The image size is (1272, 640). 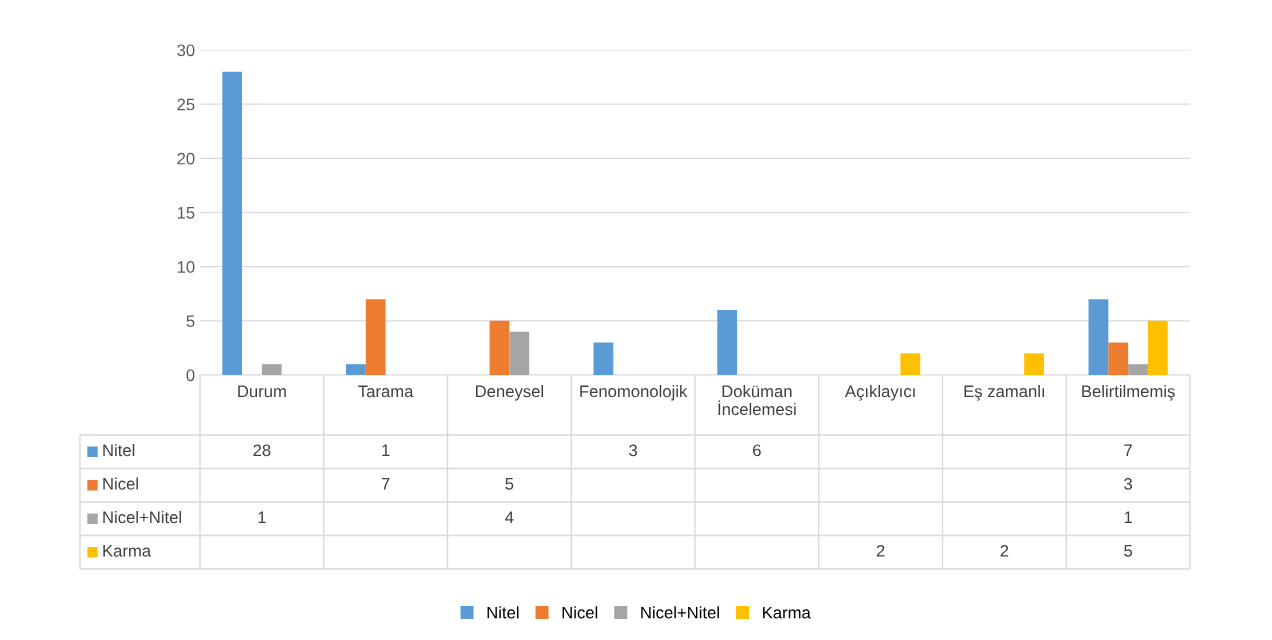 I want to click on x-tick-label: Deneysel, so click(x=509, y=393).